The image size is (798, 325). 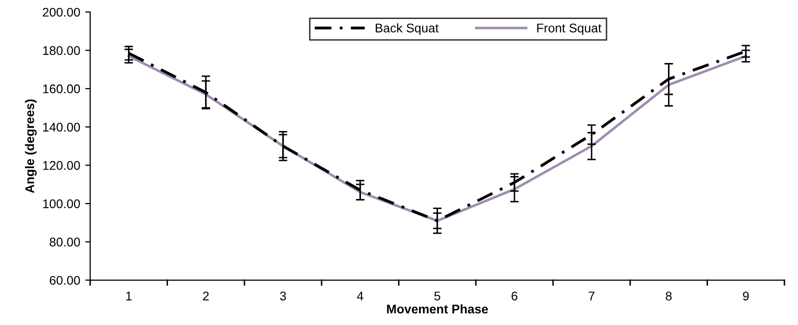 What do you see at coordinates (669, 296) in the screenshot?
I see `x-tick-label: 8` at bounding box center [669, 296].